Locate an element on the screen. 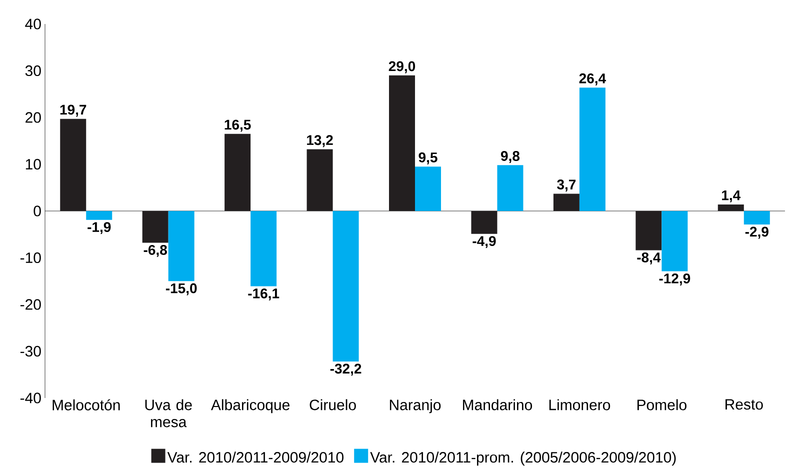 The image size is (789, 468). data-label: 9,8 is located at coordinates (510, 157).